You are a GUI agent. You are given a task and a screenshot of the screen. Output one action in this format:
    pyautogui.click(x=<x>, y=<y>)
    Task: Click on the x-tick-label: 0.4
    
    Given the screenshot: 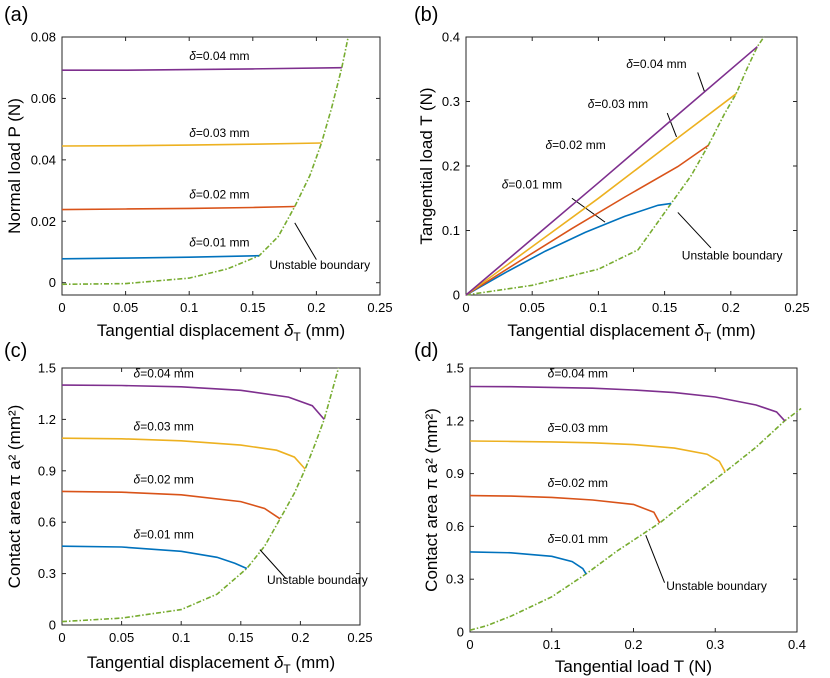 What is the action you would take?
    pyautogui.click(x=797, y=644)
    